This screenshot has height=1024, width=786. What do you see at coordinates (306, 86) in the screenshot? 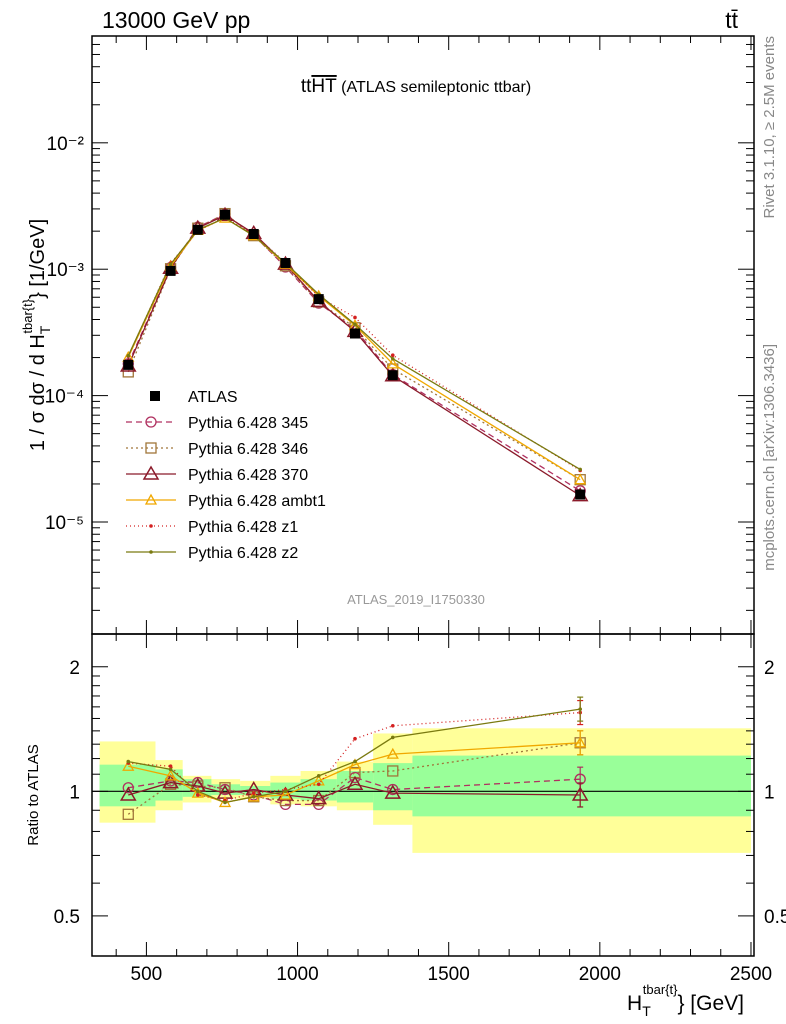
I see `chart-title-tt: tt` at bounding box center [306, 86].